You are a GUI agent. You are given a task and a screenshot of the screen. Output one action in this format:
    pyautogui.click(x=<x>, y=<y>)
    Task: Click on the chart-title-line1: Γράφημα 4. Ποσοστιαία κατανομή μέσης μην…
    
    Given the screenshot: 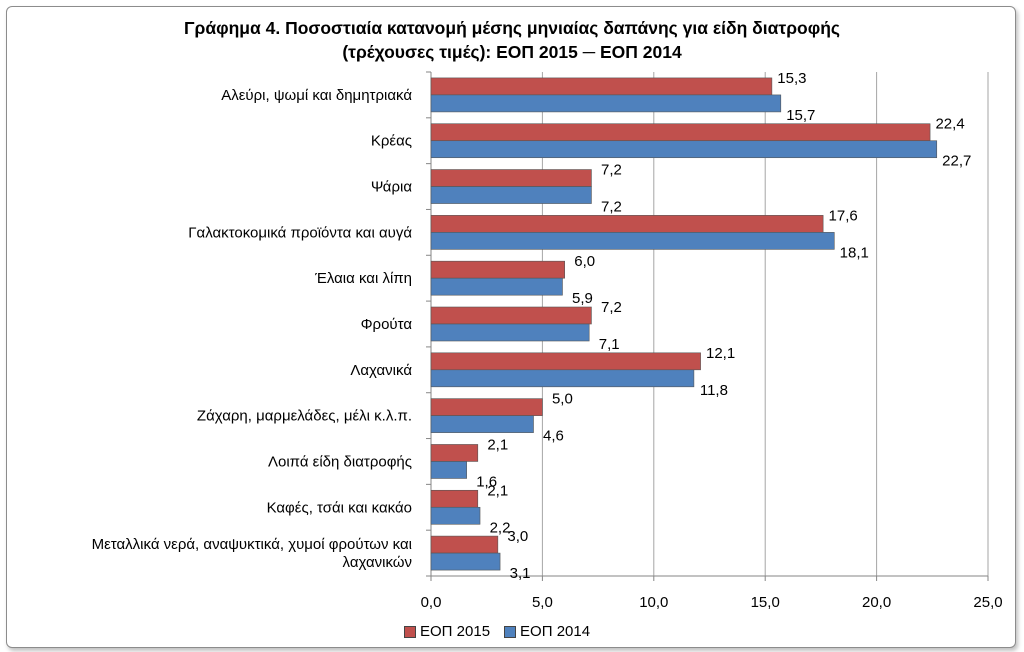 What is the action you would take?
    pyautogui.click(x=512, y=28)
    